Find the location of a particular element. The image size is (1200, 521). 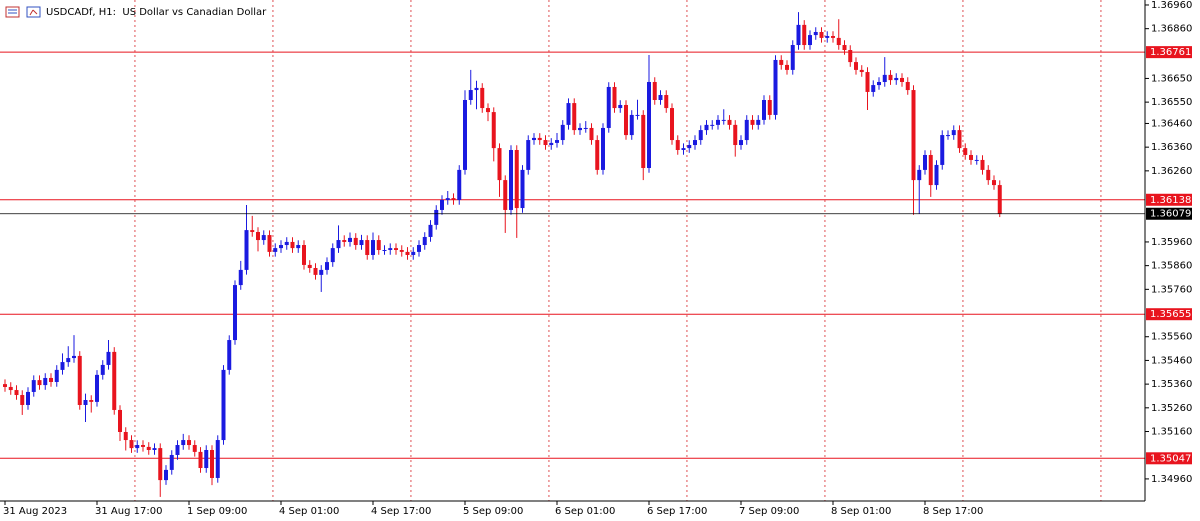

symbol-icons is located at coordinates (23, 12).